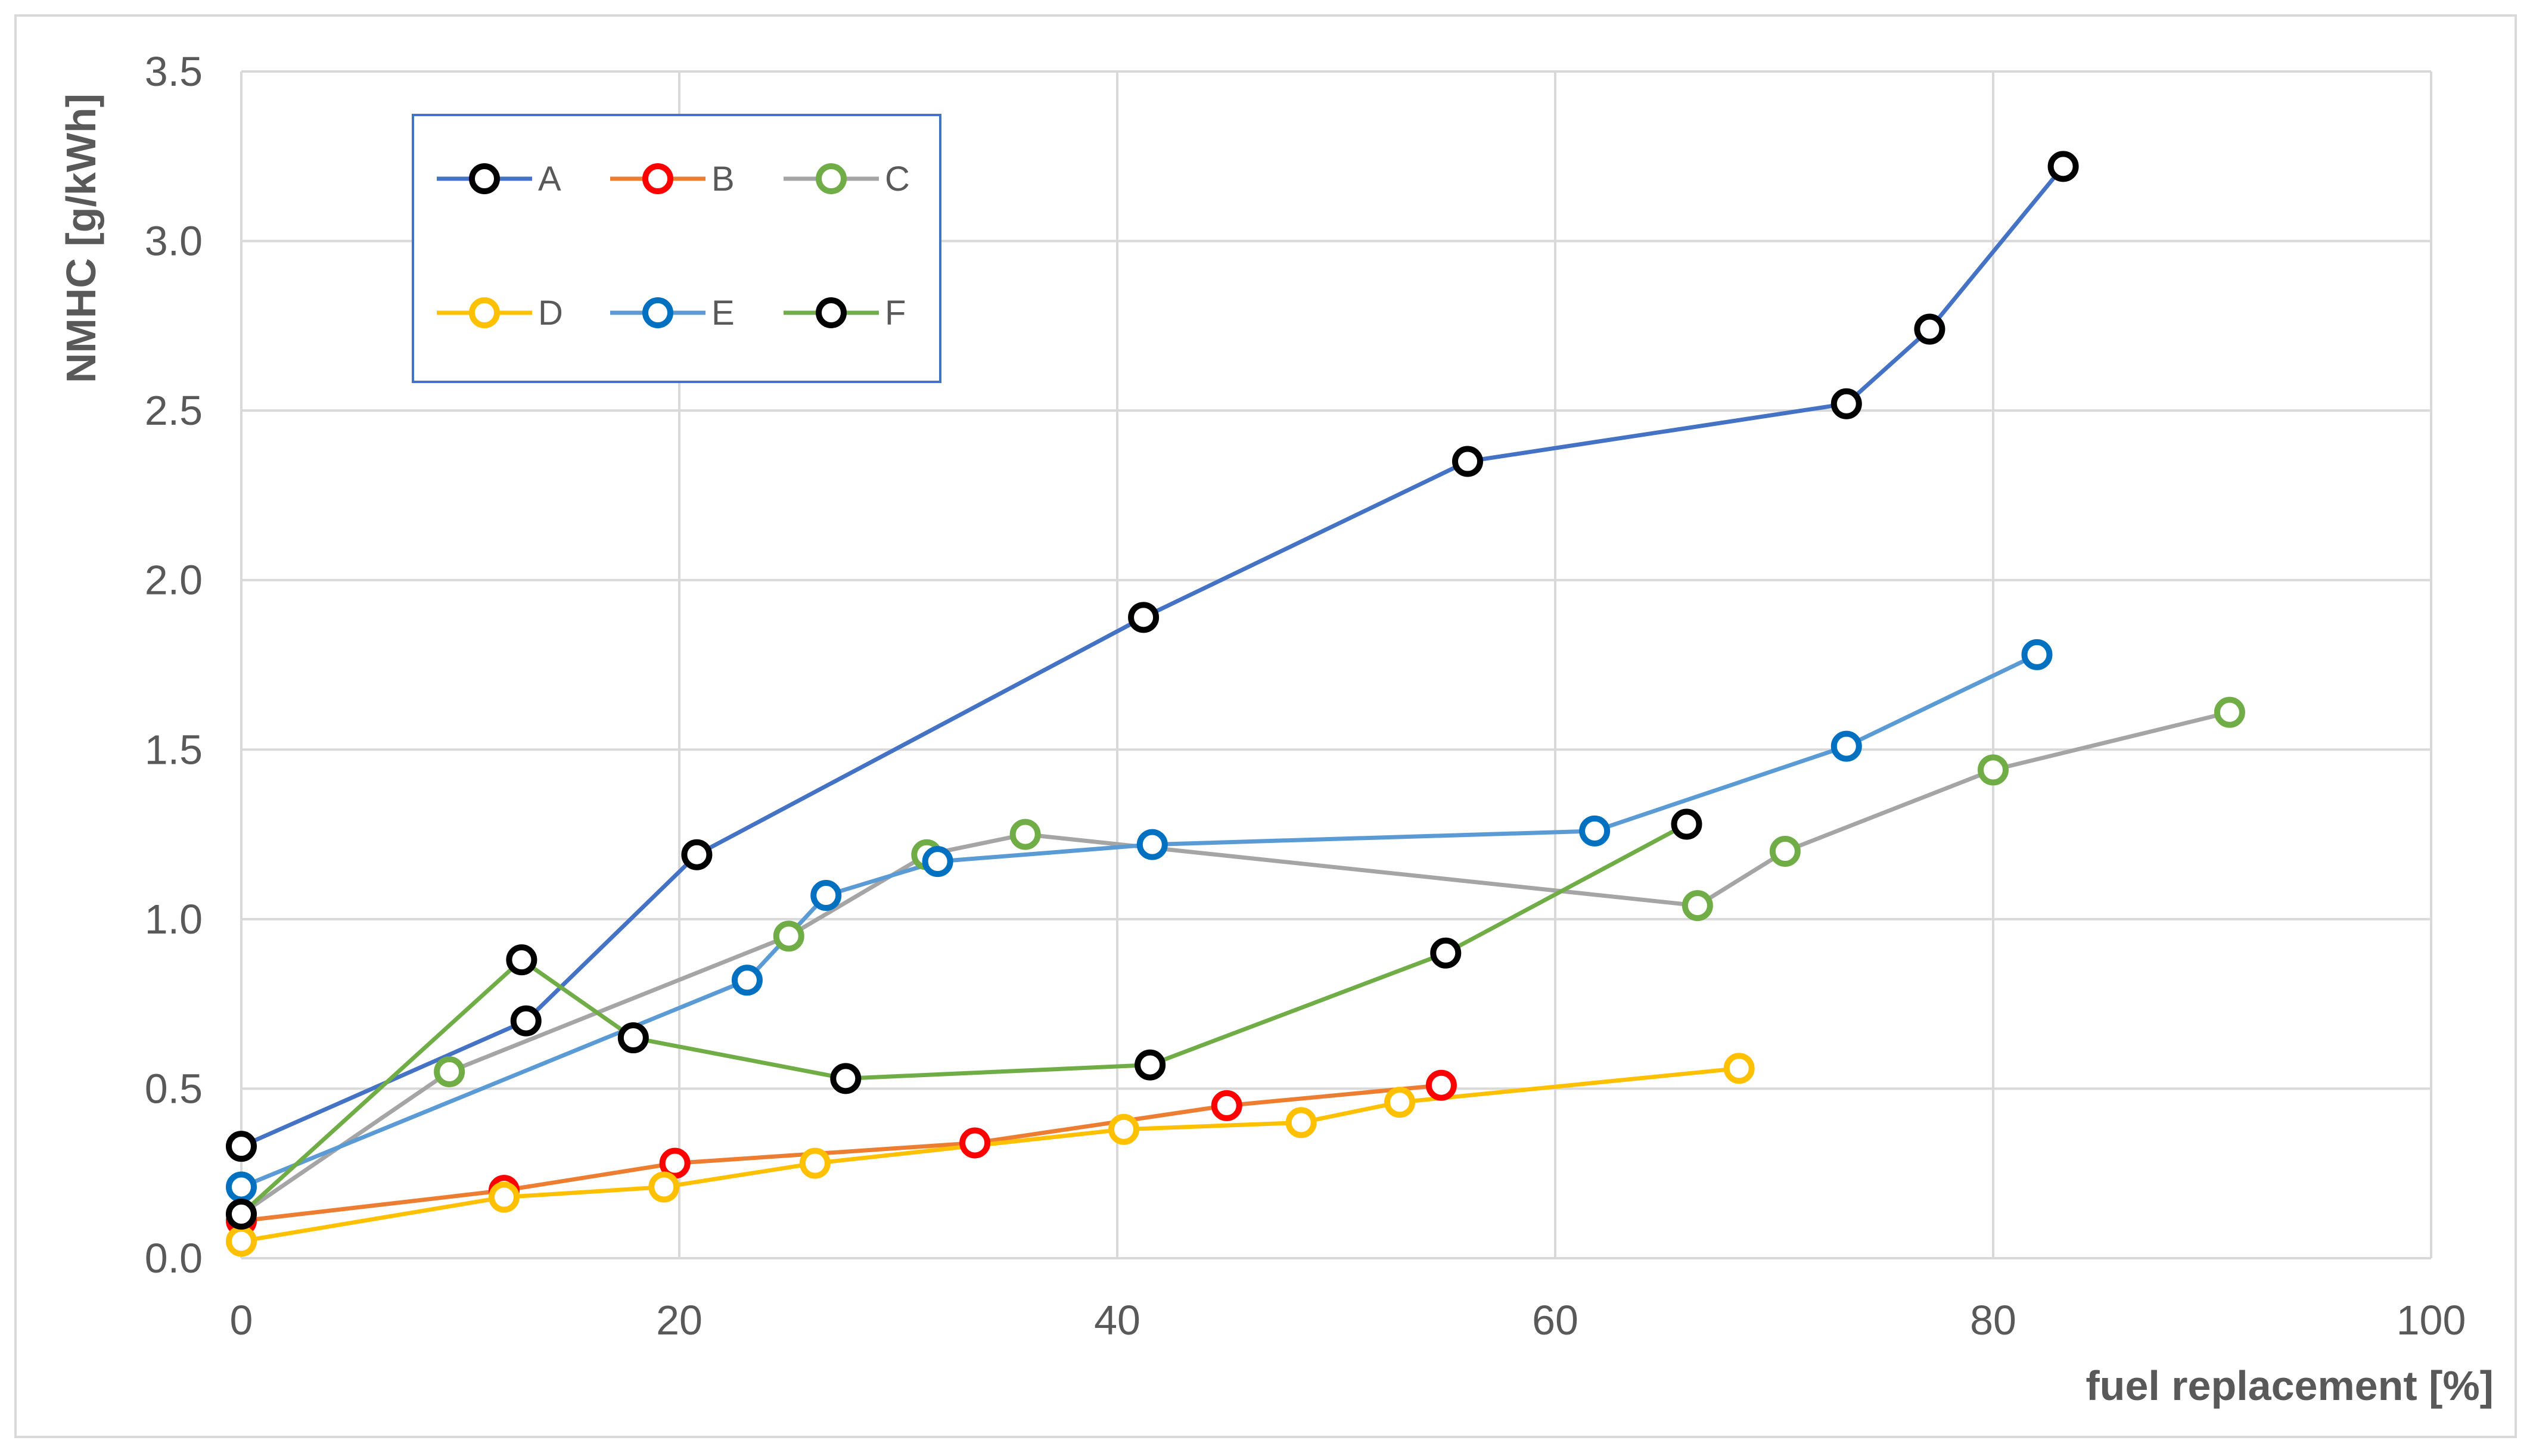 The image size is (2533, 1456). What do you see at coordinates (842, 1153) in the screenshot?
I see `series-b-line` at bounding box center [842, 1153].